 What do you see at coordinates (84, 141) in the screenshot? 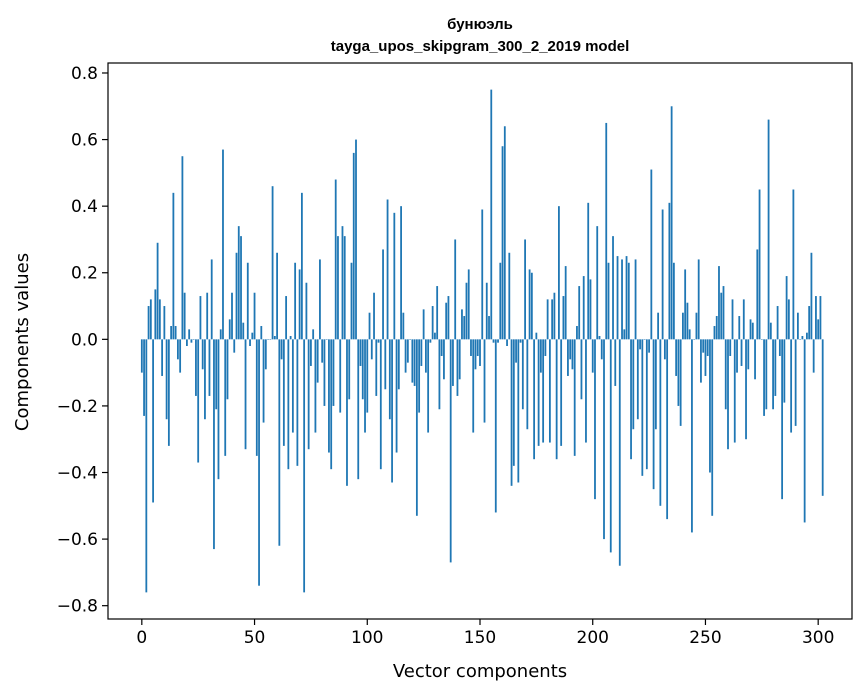
I see `y-tick-label: 0.6` at bounding box center [84, 141].